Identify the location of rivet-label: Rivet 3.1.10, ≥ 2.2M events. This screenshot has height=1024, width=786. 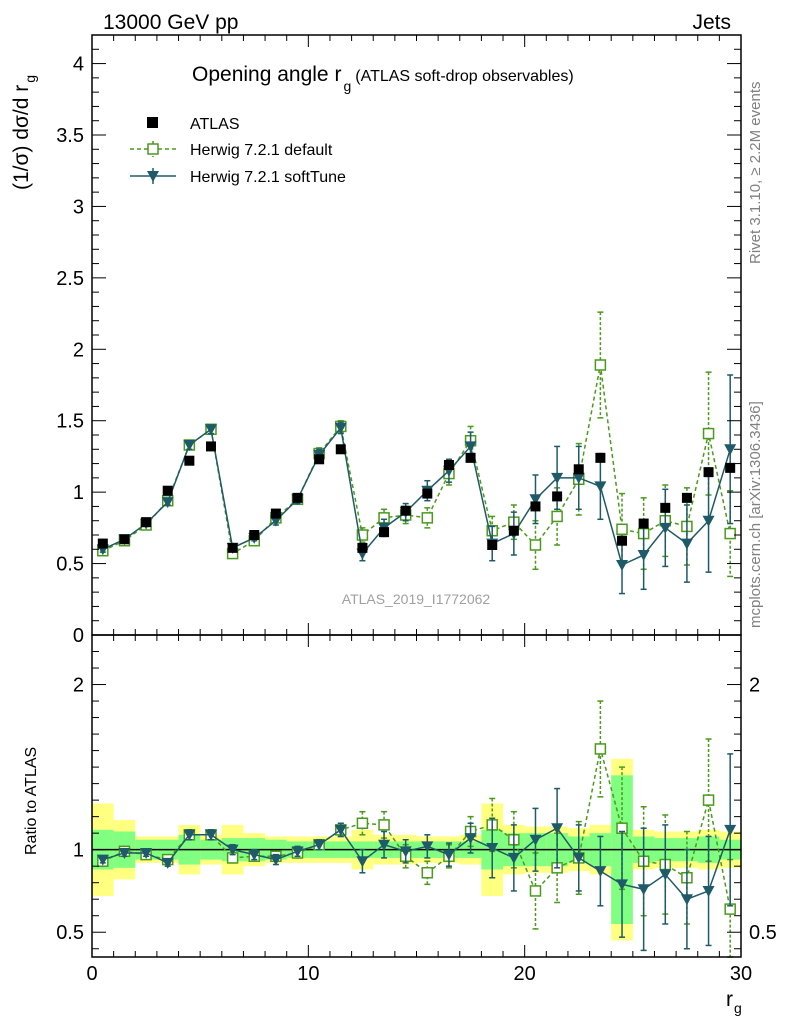
(755, 173).